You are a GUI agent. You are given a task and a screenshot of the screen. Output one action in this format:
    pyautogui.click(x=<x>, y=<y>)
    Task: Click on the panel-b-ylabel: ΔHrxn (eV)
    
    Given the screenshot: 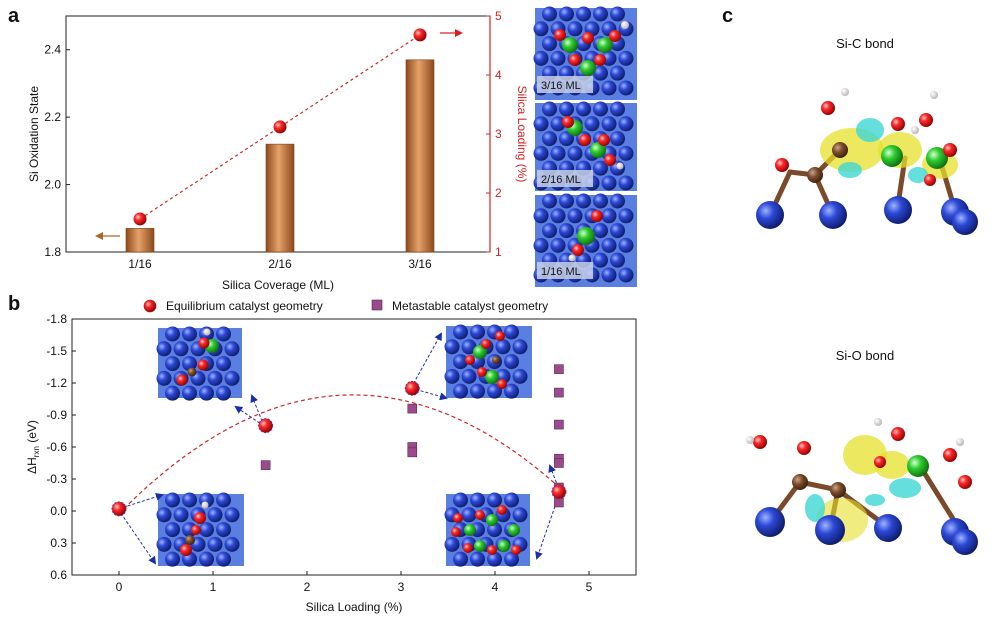 What is the action you would take?
    pyautogui.click(x=33, y=447)
    